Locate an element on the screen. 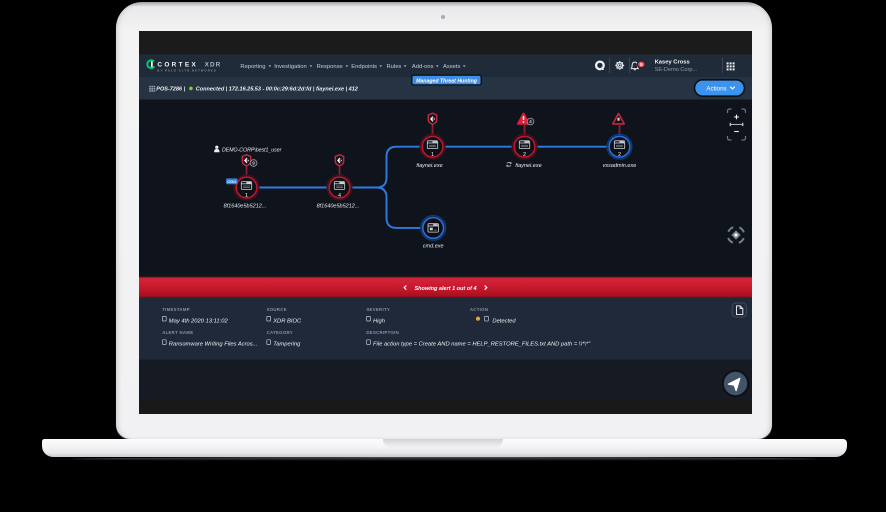  svg-text: Tampering is located at coordinates (287, 344).